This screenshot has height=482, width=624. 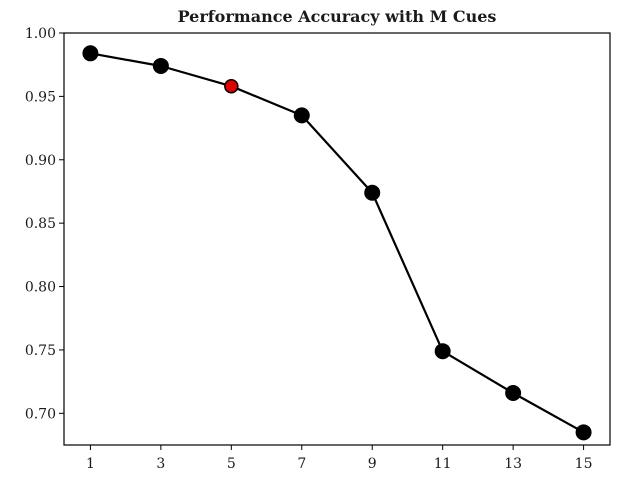 What do you see at coordinates (513, 464) in the screenshot?
I see `x-tick-label: 13` at bounding box center [513, 464].